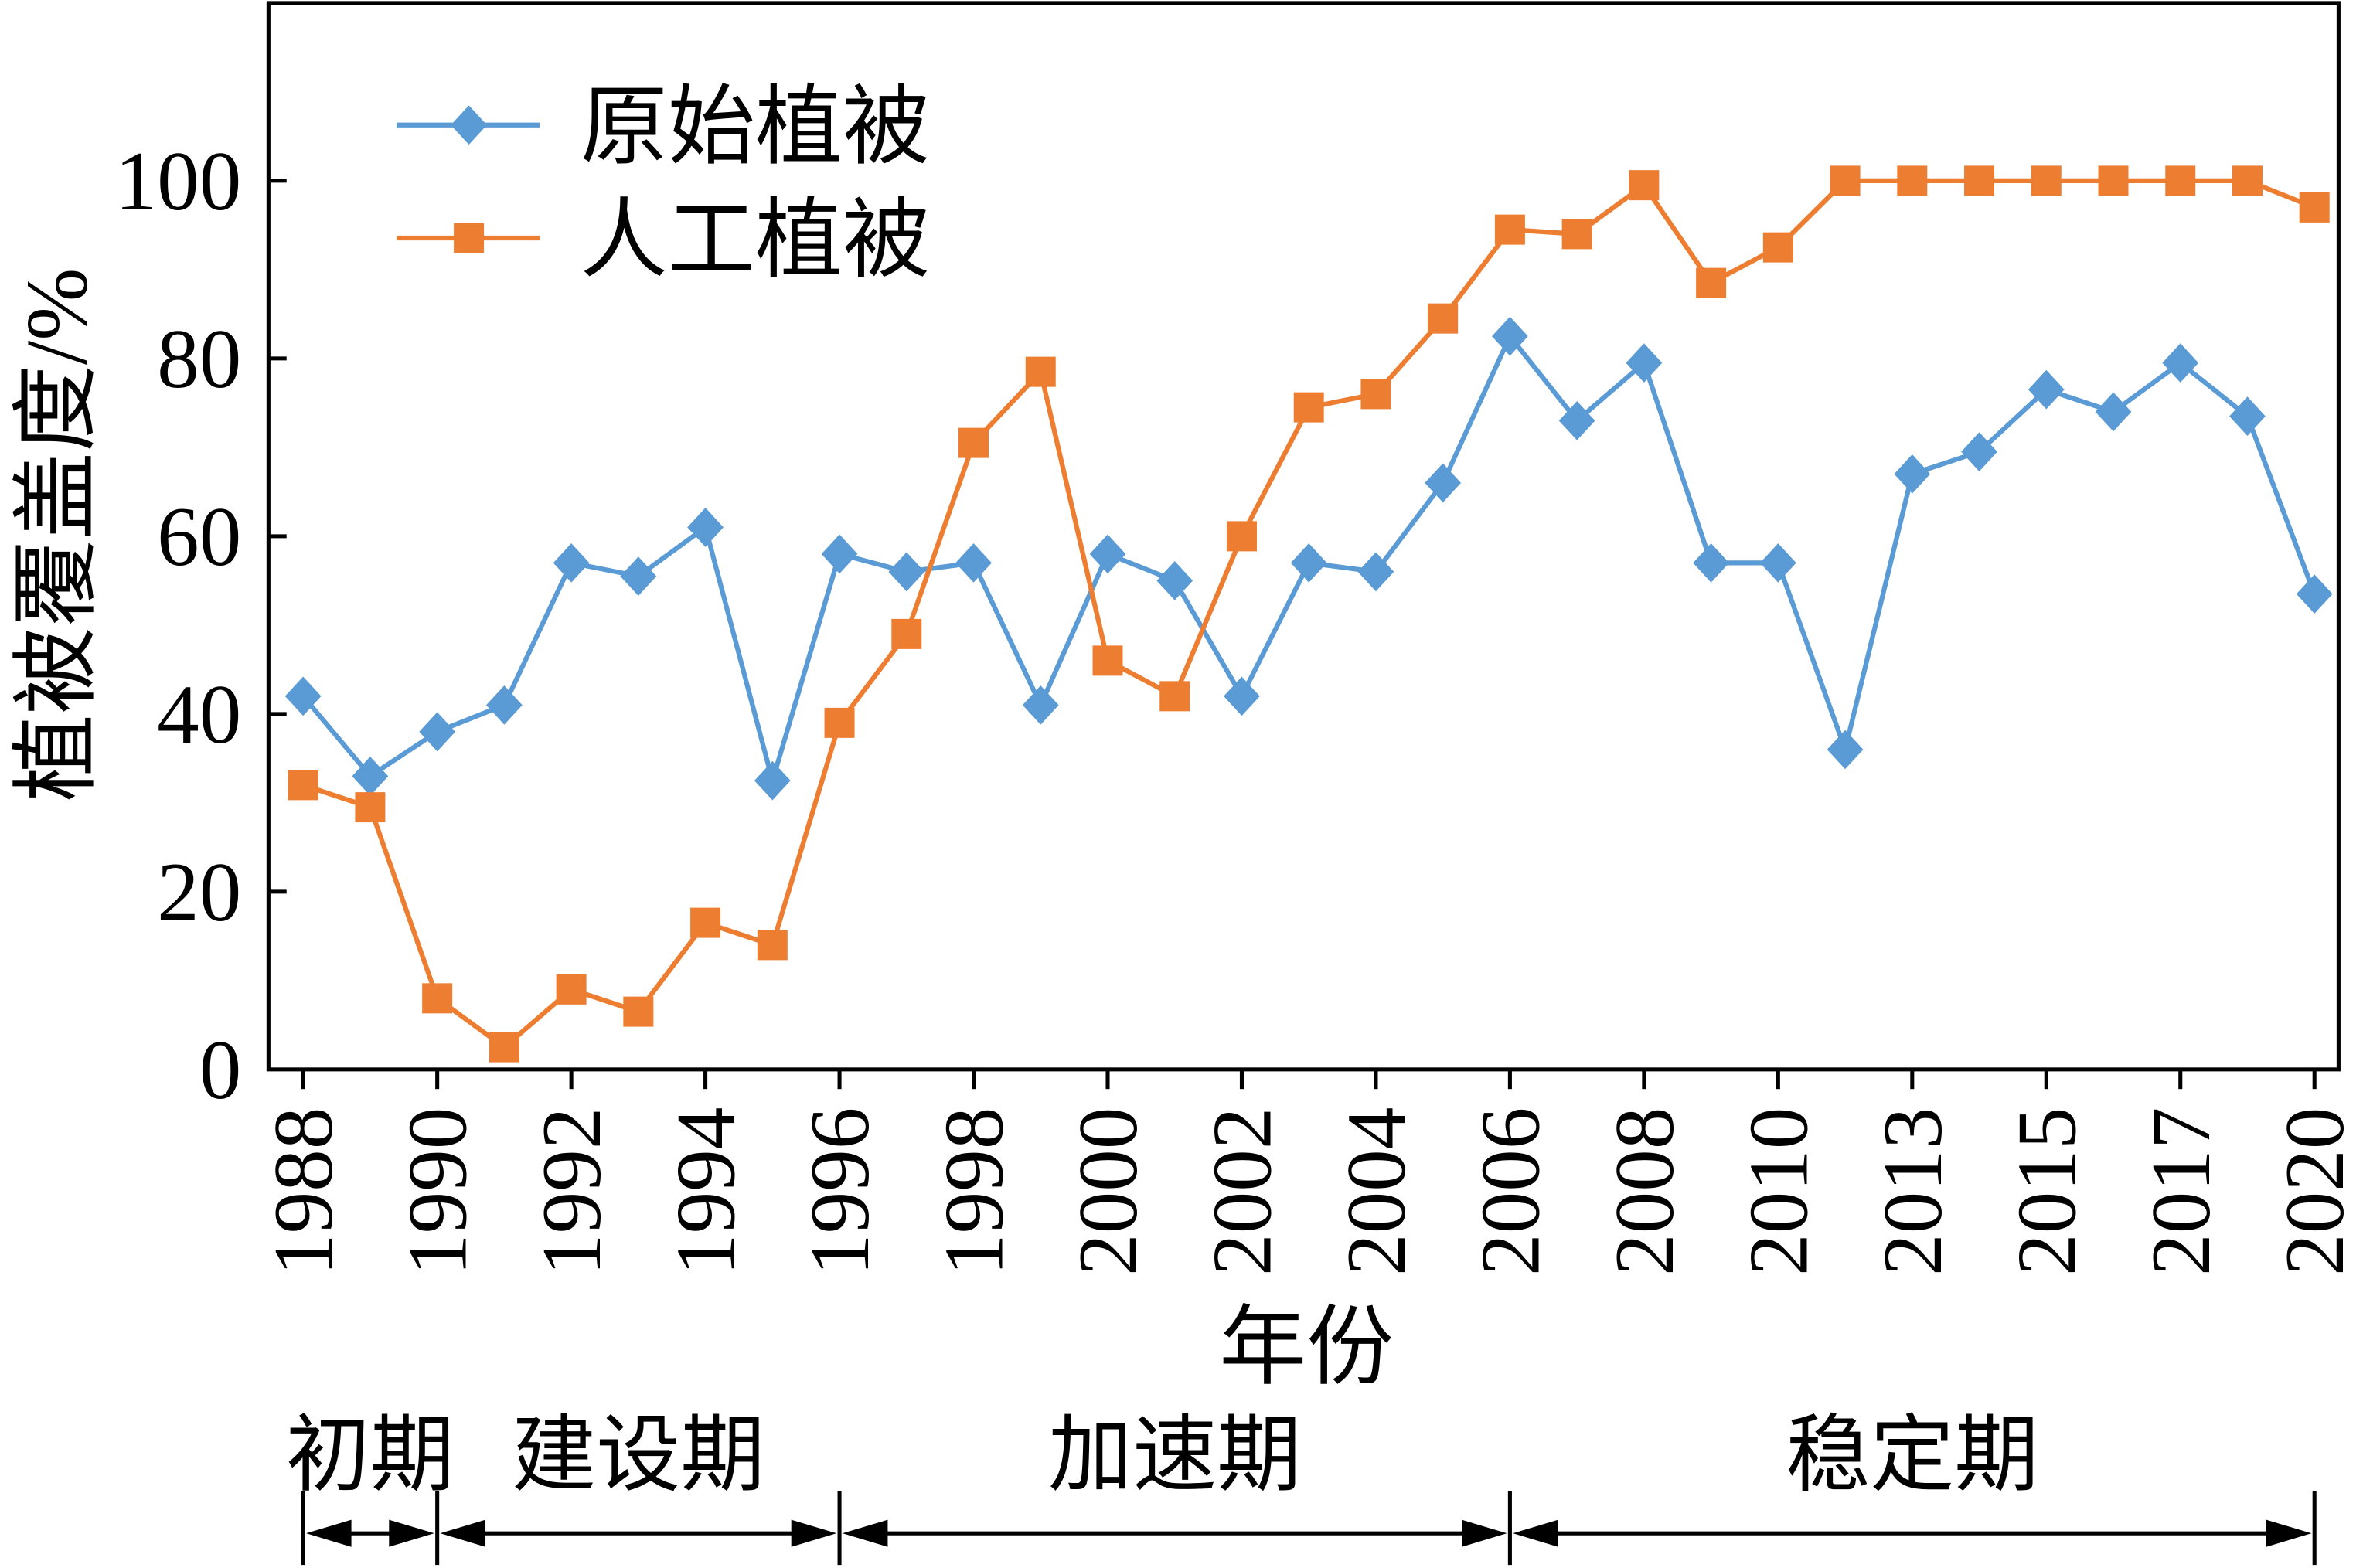 The height and width of the screenshot is (1568, 2363). Describe the element at coordinates (199, 359) in the screenshot. I see `y-tick-label: 80` at that location.